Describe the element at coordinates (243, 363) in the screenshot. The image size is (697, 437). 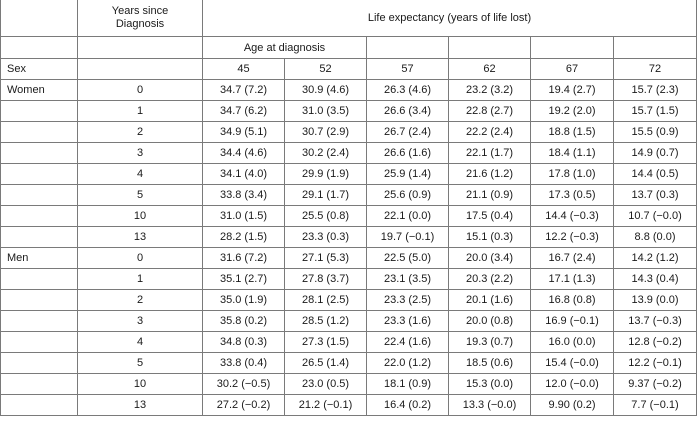
I see `life-expectancy-cell: 33.8 (0.4)` at that location.